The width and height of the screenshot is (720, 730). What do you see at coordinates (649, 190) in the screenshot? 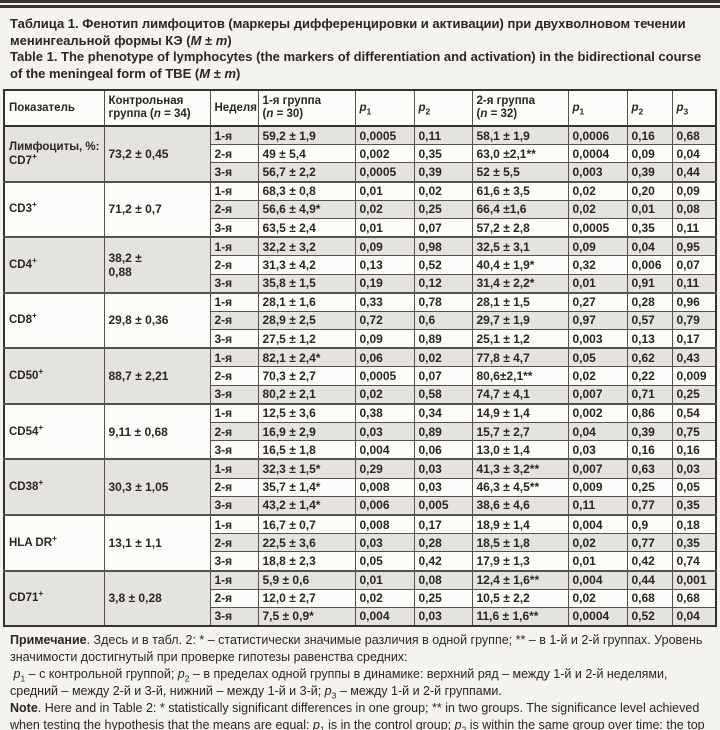
I see `p-value-cell: 0,20` at bounding box center [649, 190].